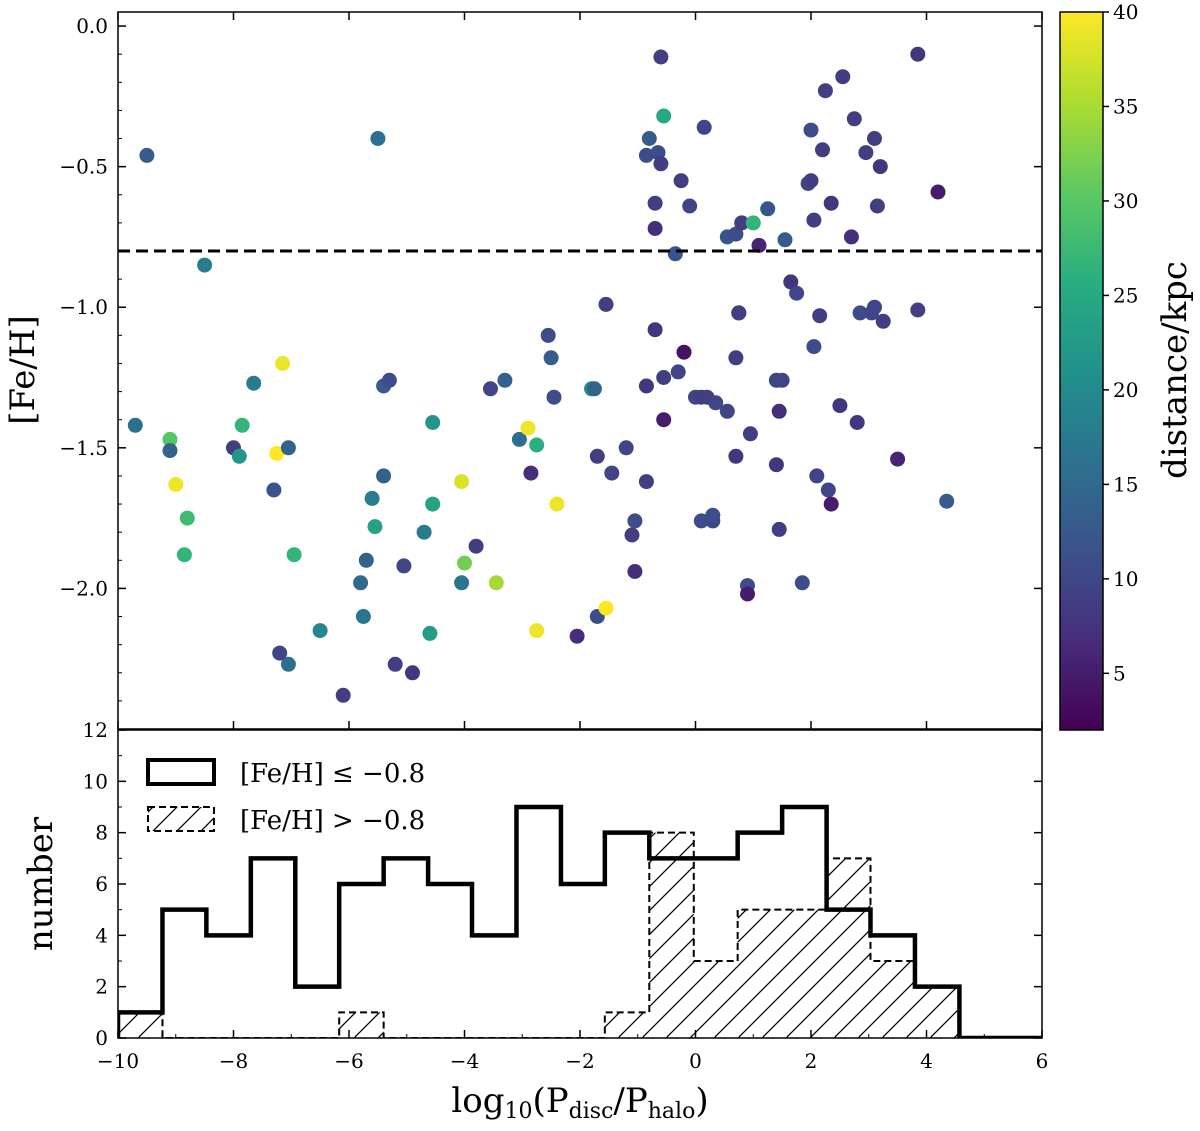 This screenshot has height=1131, width=1200. What do you see at coordinates (579, 1102) in the screenshot?
I see `histogram-x-axis-label: log10(Pdisc/Phalo)` at bounding box center [579, 1102].